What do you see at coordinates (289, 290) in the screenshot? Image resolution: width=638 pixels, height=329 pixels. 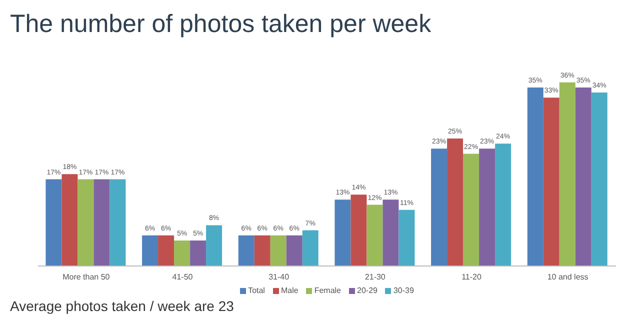 I see `legend-label: Male` at bounding box center [289, 290].